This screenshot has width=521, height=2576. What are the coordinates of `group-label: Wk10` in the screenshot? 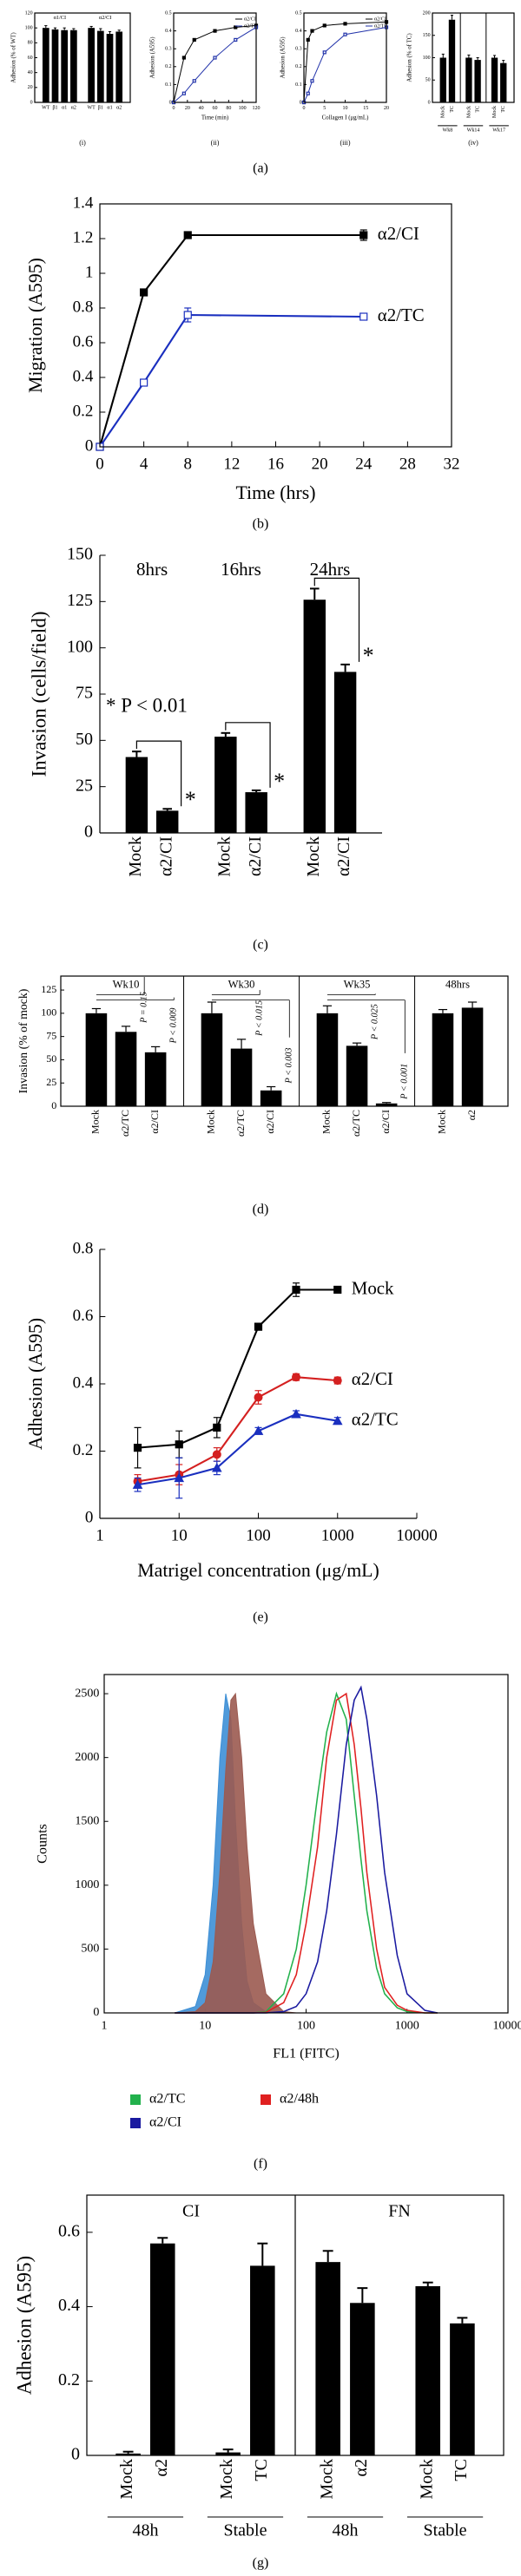 It's located at (126, 985).